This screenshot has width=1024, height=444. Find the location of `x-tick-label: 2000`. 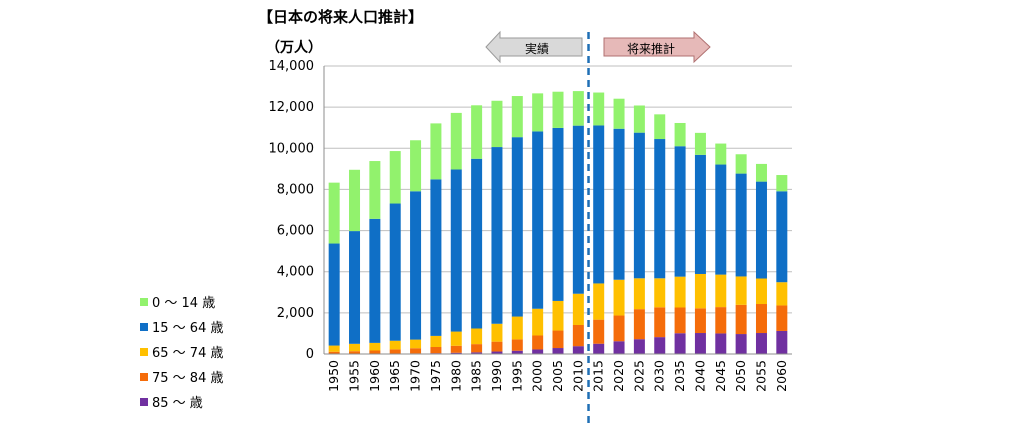

x-tick-label: 2000 is located at coordinates (537, 376).